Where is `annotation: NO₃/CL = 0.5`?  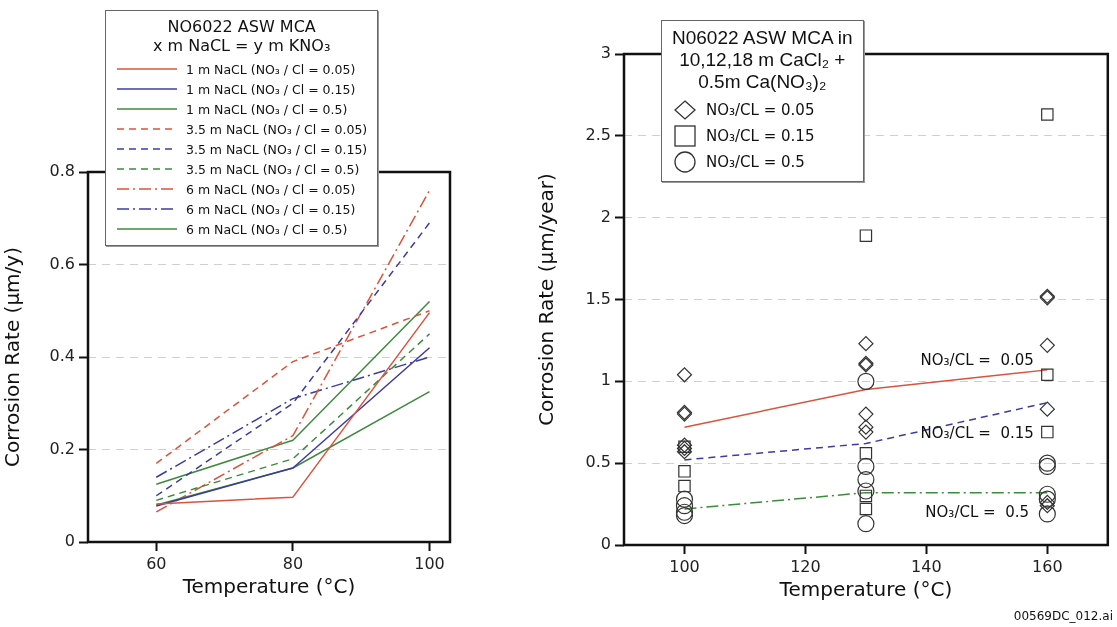 annotation: NO₃/CL = 0.5 is located at coordinates (977, 511).